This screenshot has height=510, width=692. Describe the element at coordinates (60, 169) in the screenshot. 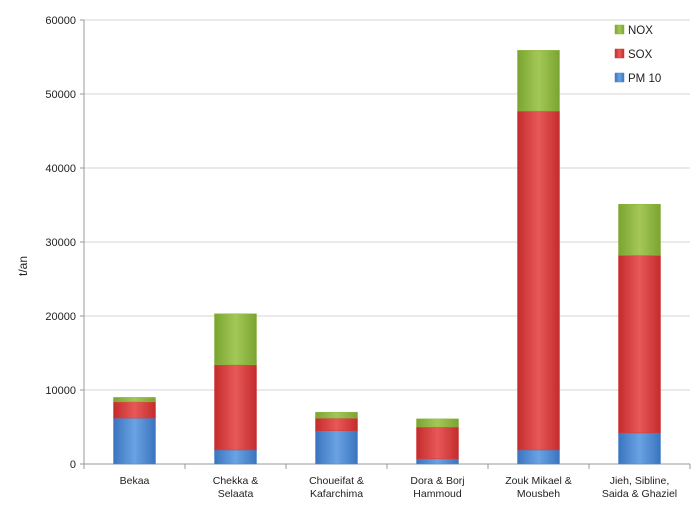

I see `y-tick-label: 40000` at that location.